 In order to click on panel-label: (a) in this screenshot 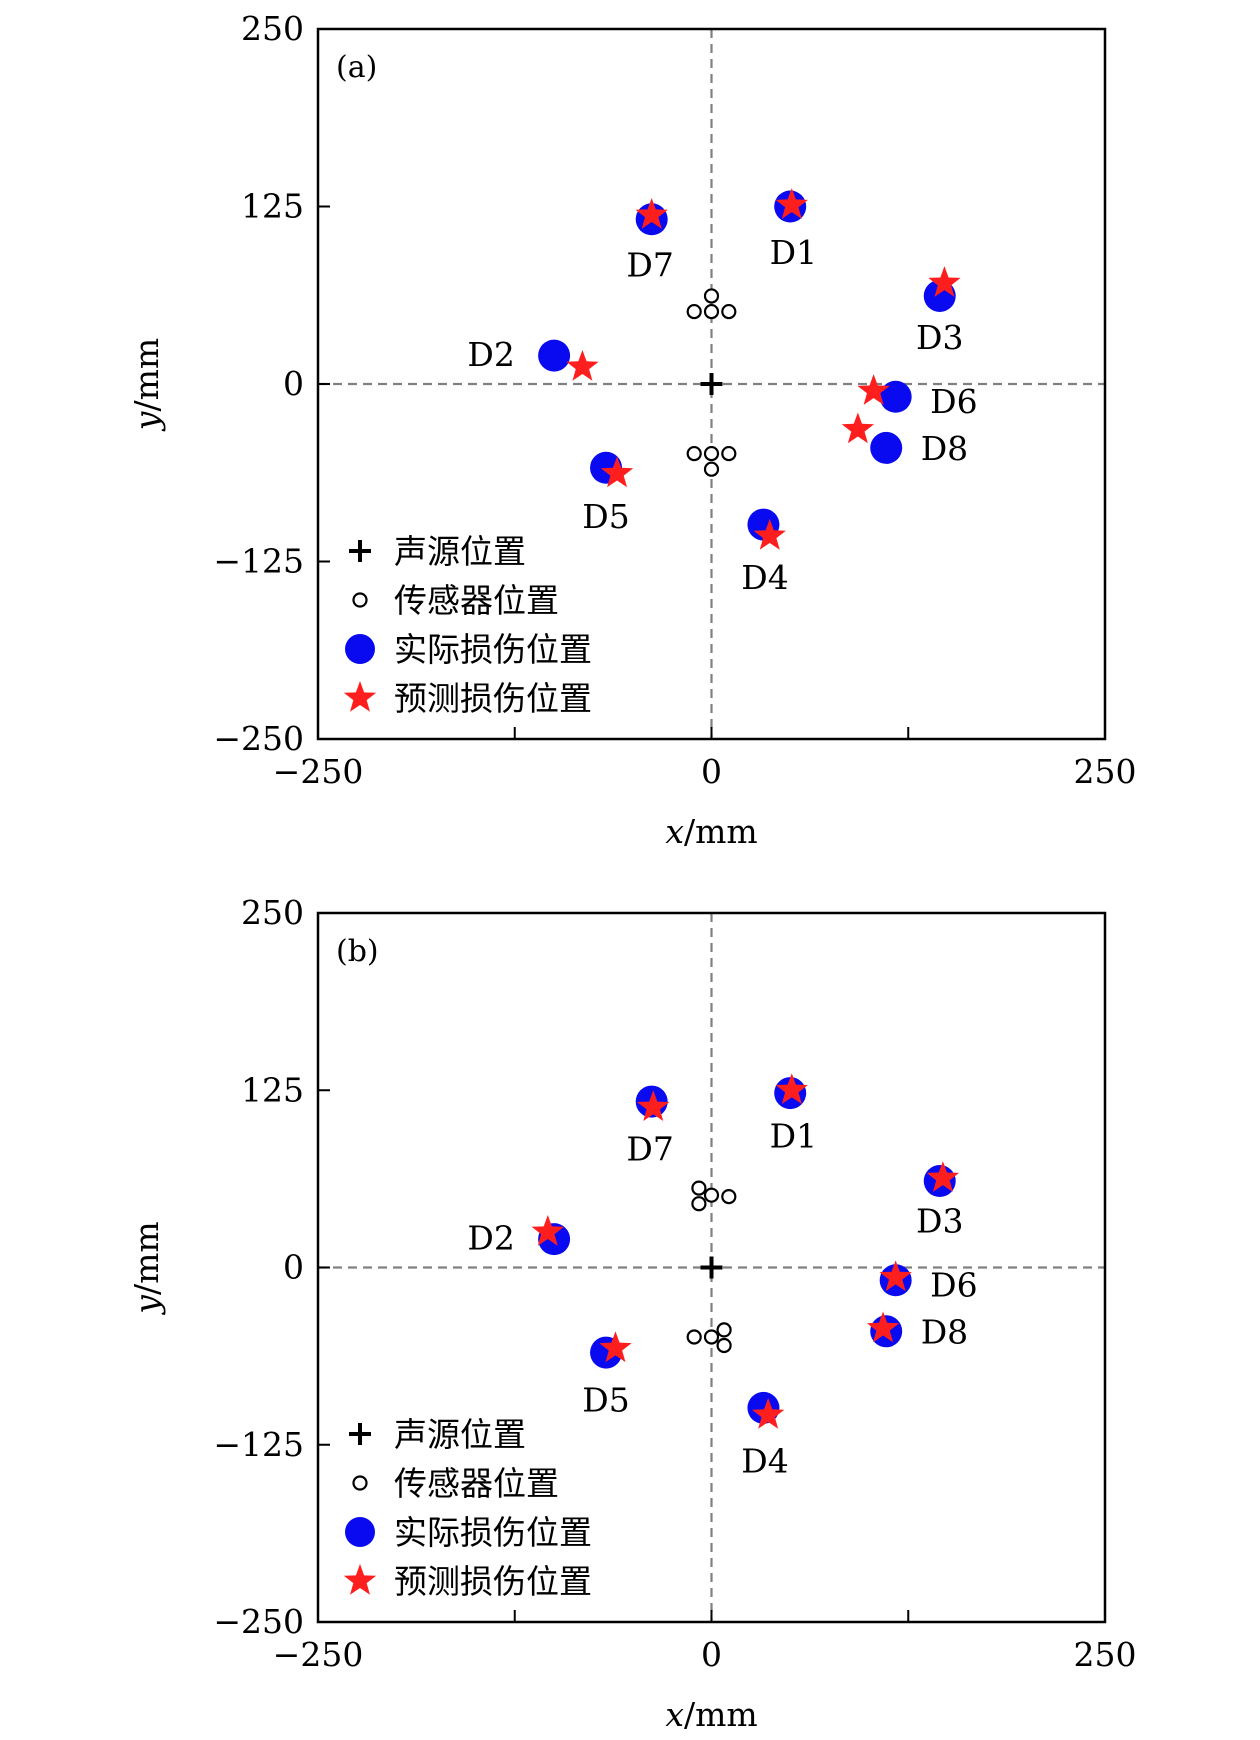, I will do `click(356, 67)`.